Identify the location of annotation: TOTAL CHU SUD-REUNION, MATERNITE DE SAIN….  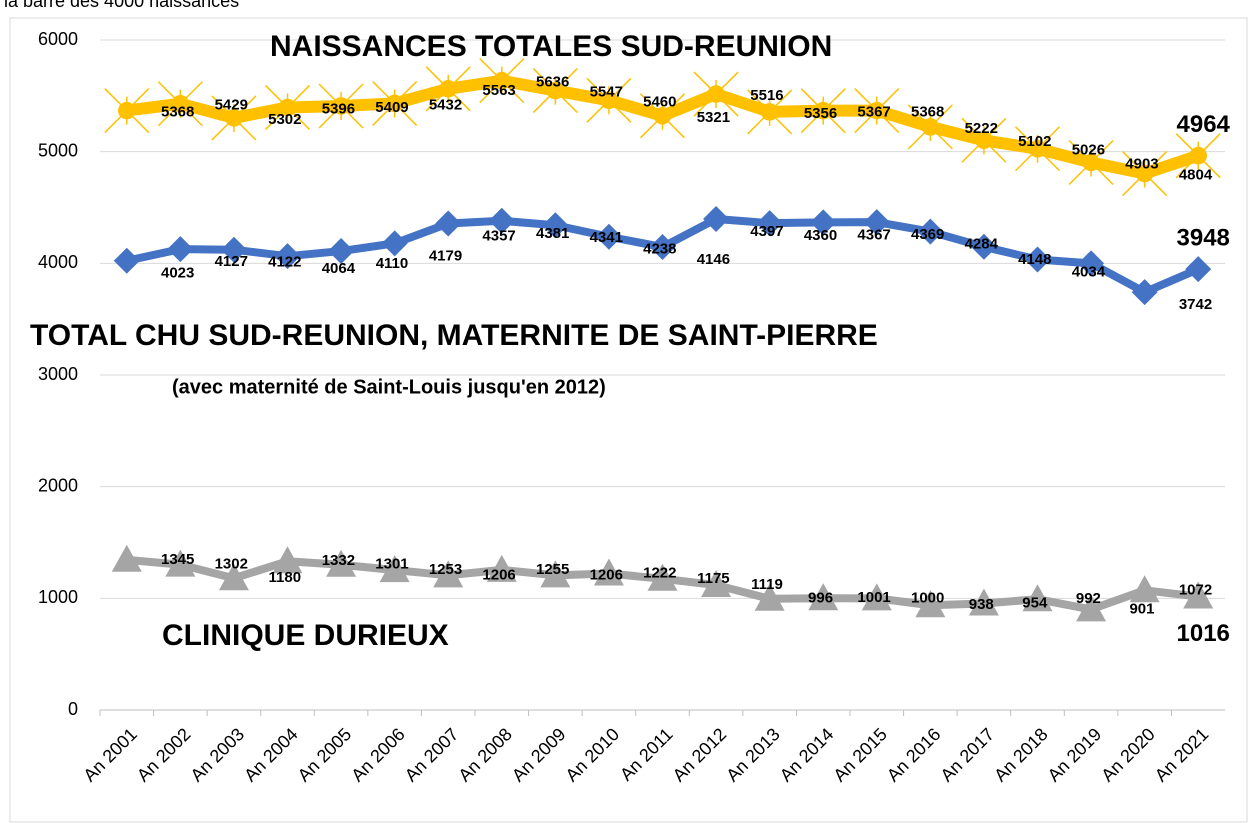
(454, 335).